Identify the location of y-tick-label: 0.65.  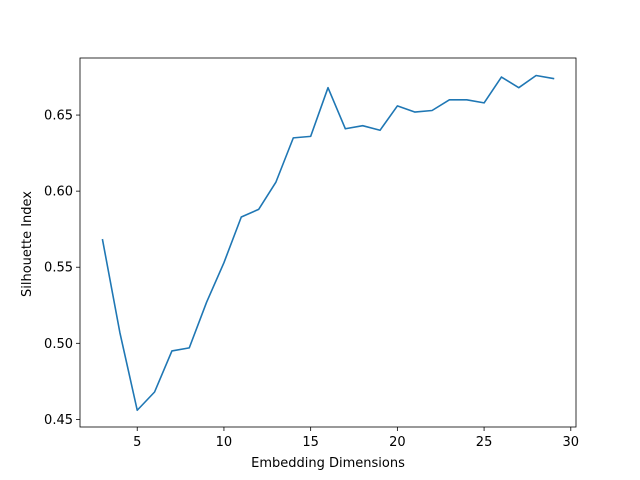
(58, 116).